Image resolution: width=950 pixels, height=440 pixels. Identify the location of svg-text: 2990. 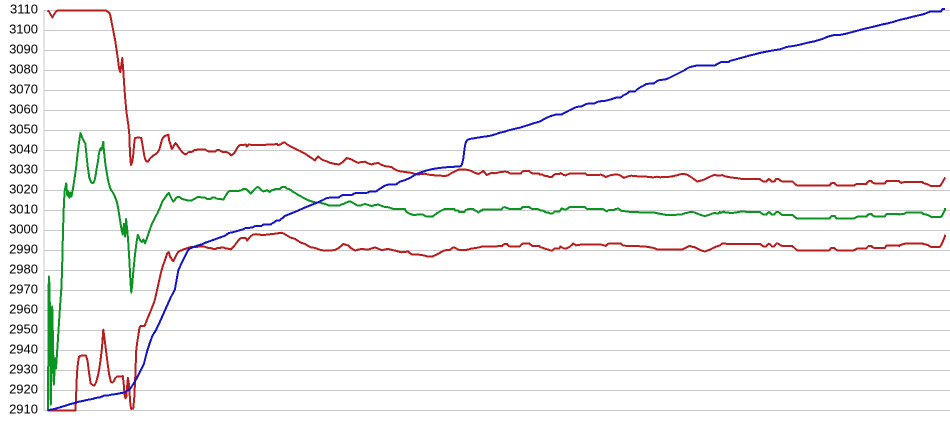
(23, 249).